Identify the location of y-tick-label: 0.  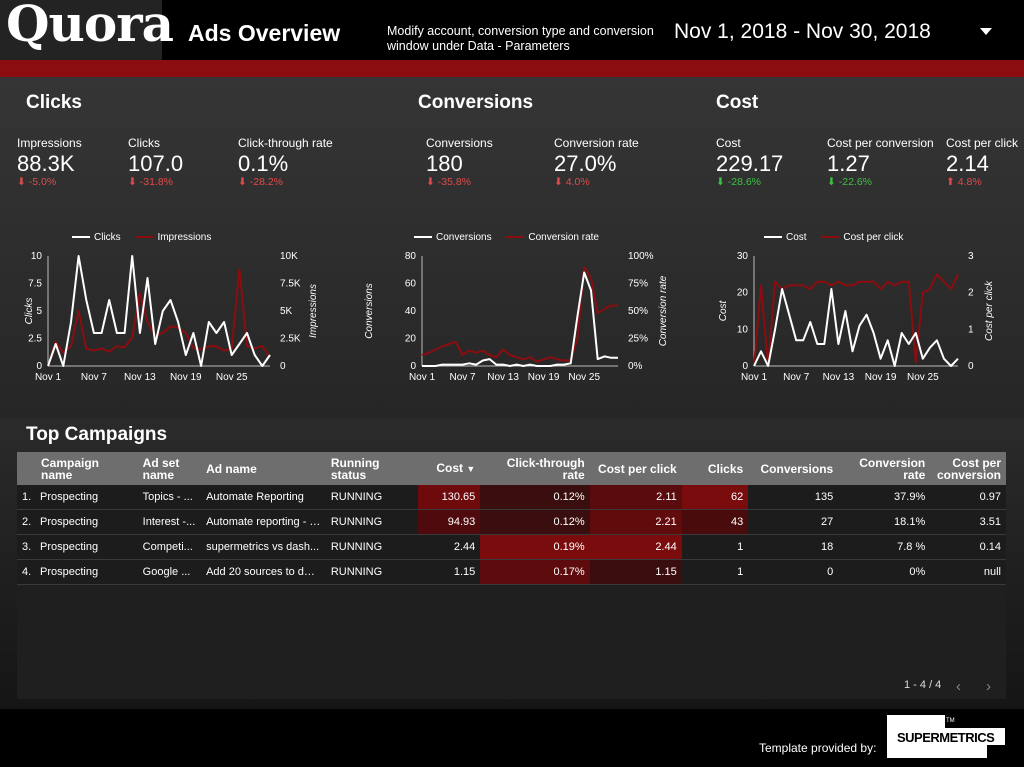
(745, 366).